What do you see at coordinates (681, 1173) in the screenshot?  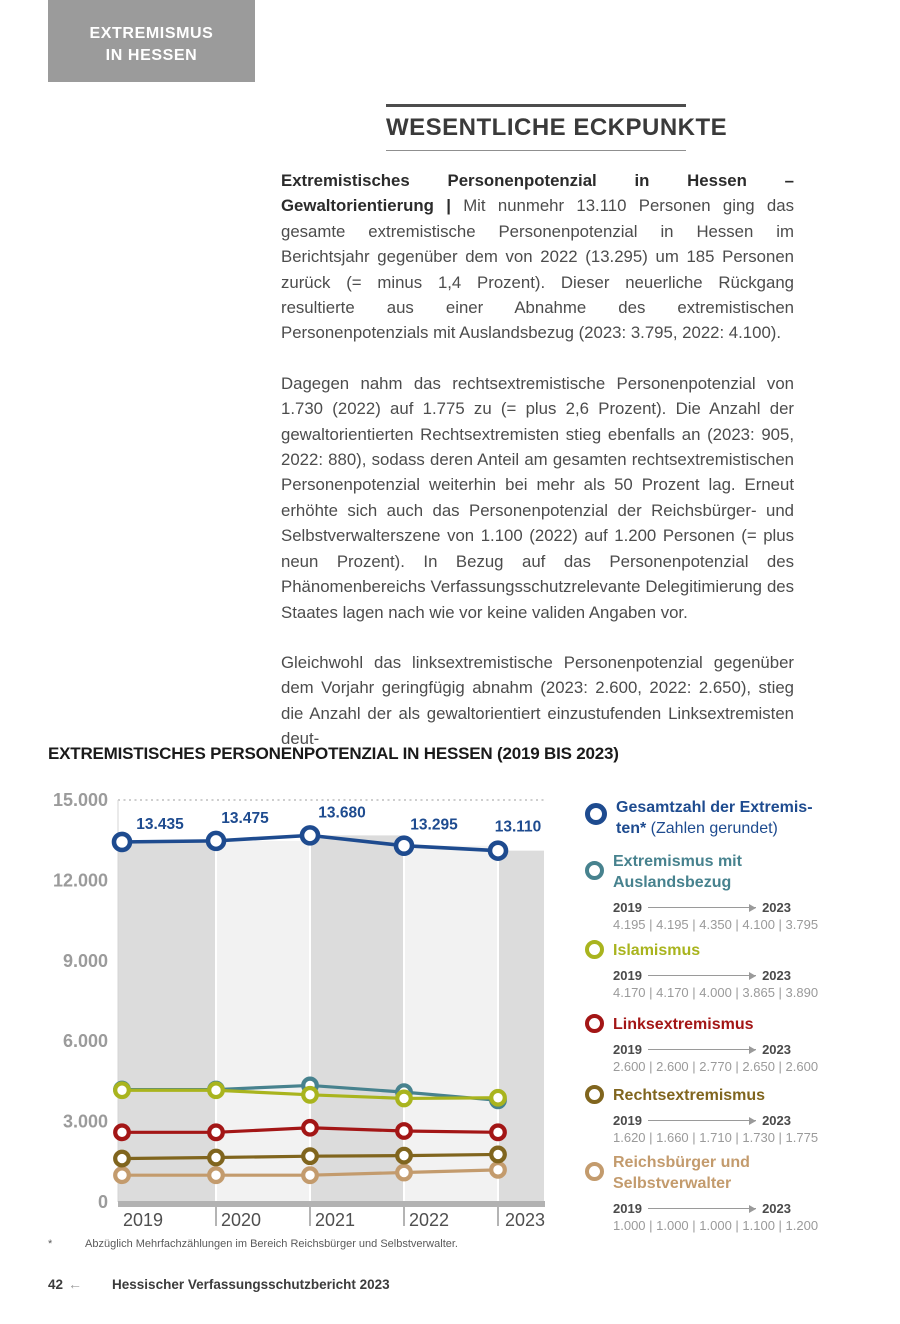 I see `legend-label: Reichsbürger und Selbstverwalter` at bounding box center [681, 1173].